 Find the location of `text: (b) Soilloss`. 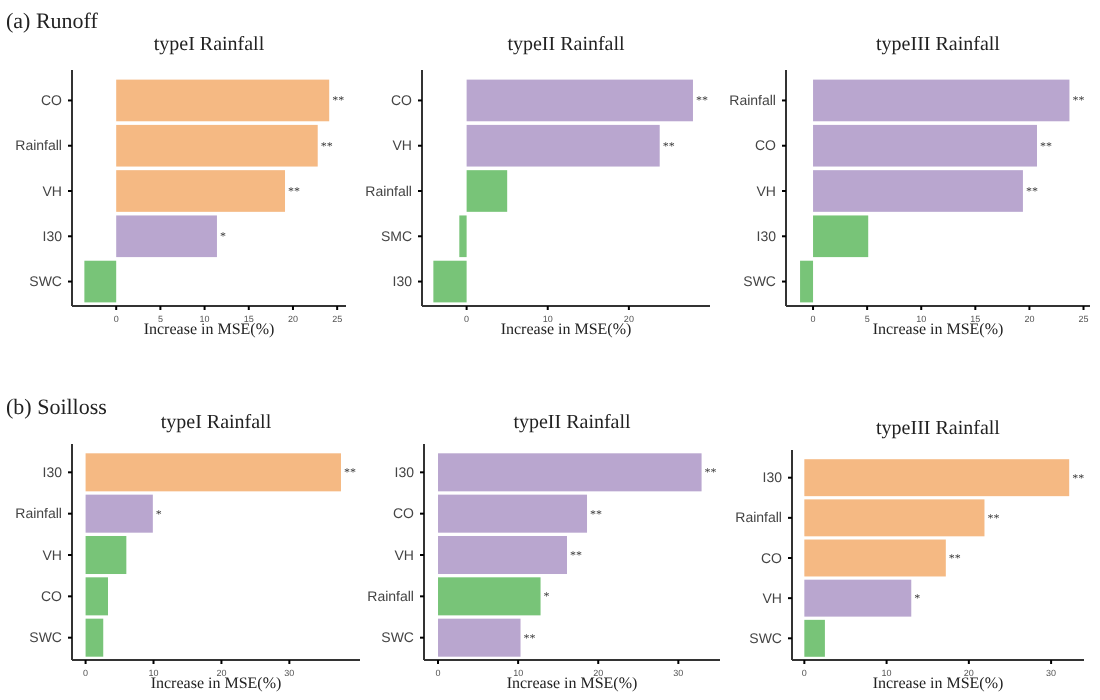

text: (b) Soilloss is located at coordinates (56, 408).